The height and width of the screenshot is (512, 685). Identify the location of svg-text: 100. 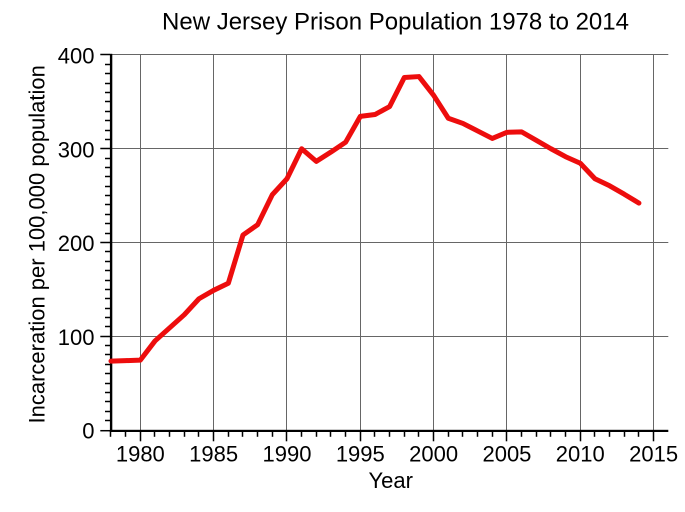
(76, 337).